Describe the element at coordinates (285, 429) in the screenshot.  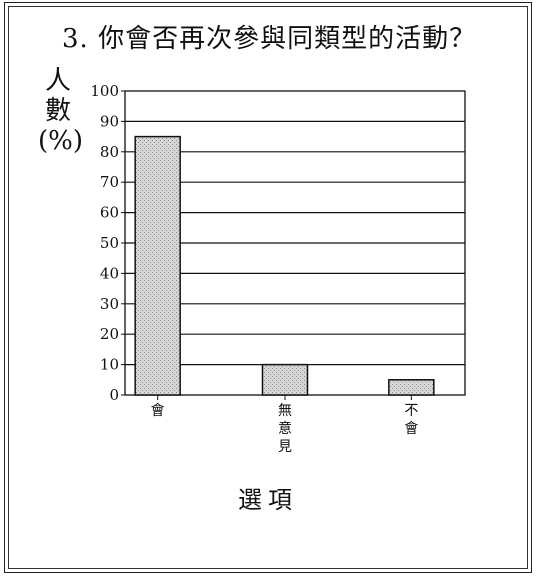
I see `x-tick-label: 無意見` at that location.